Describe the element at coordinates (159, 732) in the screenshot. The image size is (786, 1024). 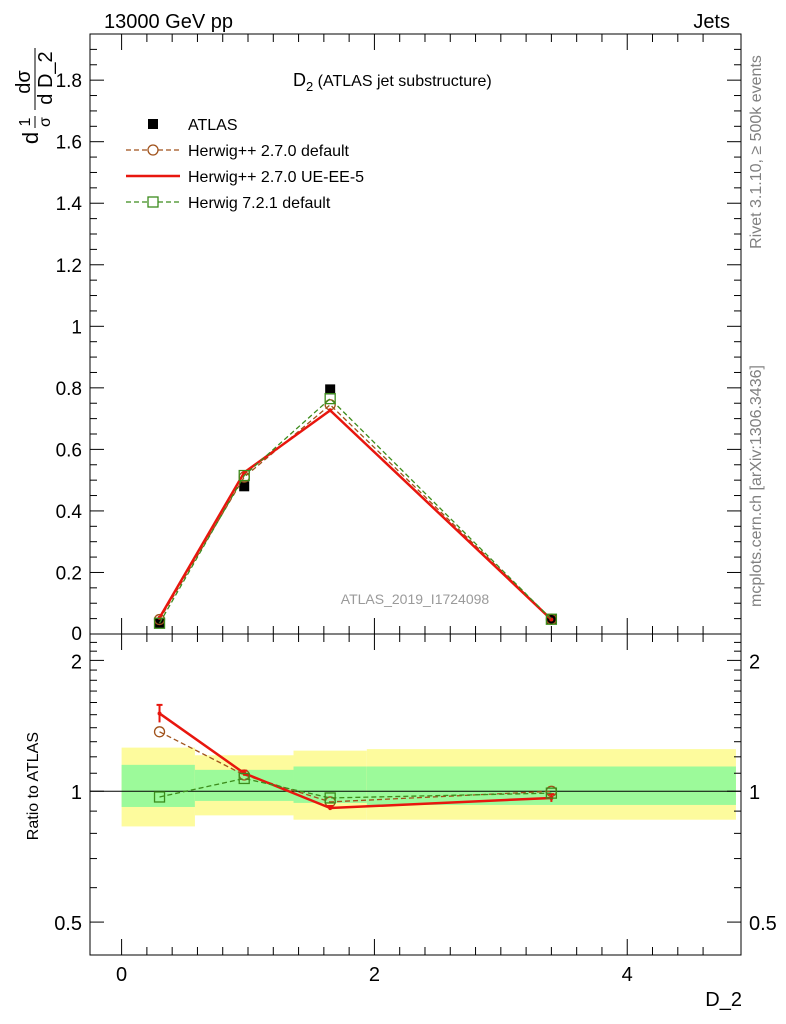
I see `ratio-marker-circle` at that location.